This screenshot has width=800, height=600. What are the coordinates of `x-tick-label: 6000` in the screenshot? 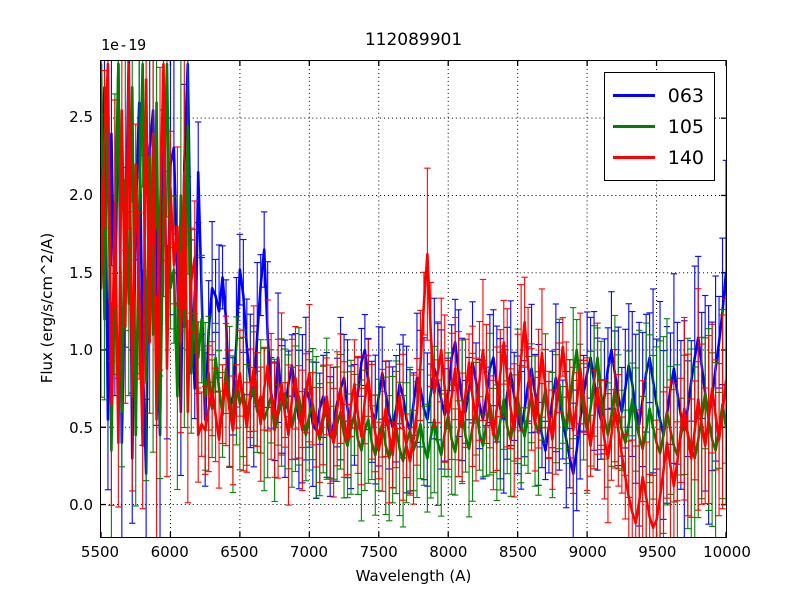 It's located at (169, 552).